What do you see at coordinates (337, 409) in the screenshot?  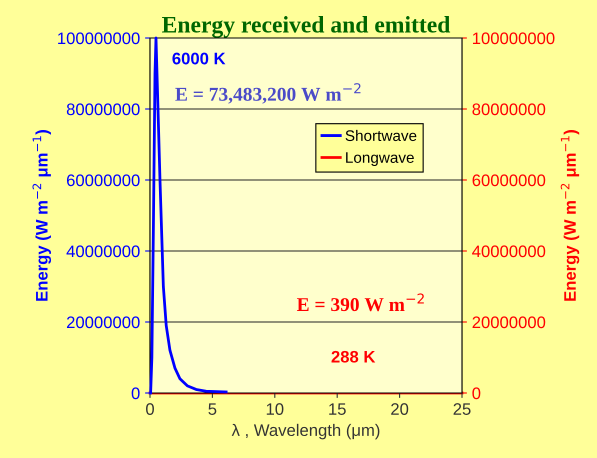 I see `x-tick-label: 15` at bounding box center [337, 409].